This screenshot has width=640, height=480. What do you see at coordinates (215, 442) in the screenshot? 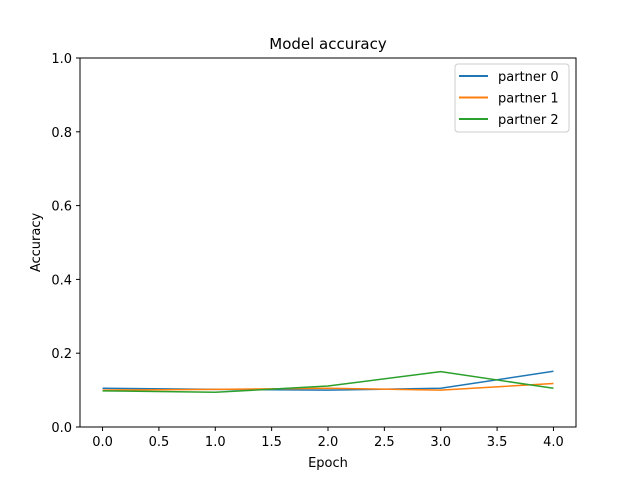
I see `x-tick-label: 1.0` at bounding box center [215, 442].